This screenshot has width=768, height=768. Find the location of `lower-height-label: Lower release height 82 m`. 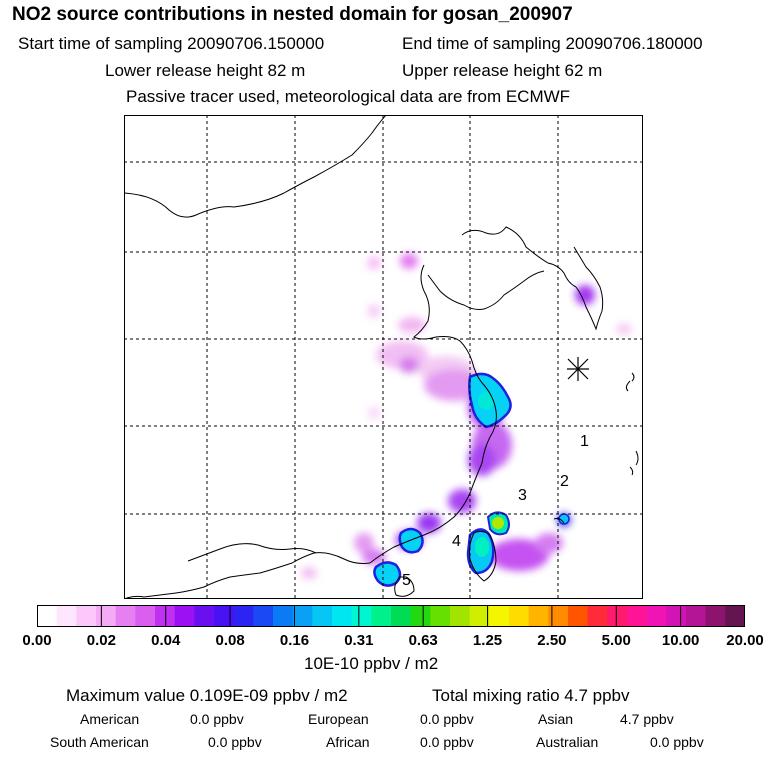

lower-height-label: Lower release height 82 m is located at coordinates (205, 70).